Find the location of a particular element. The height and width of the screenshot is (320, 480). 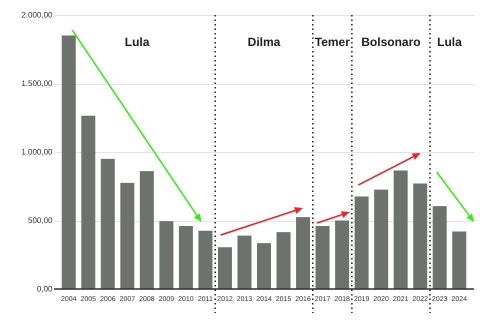

y-tick-label: 1.500,00 is located at coordinates (37, 83).